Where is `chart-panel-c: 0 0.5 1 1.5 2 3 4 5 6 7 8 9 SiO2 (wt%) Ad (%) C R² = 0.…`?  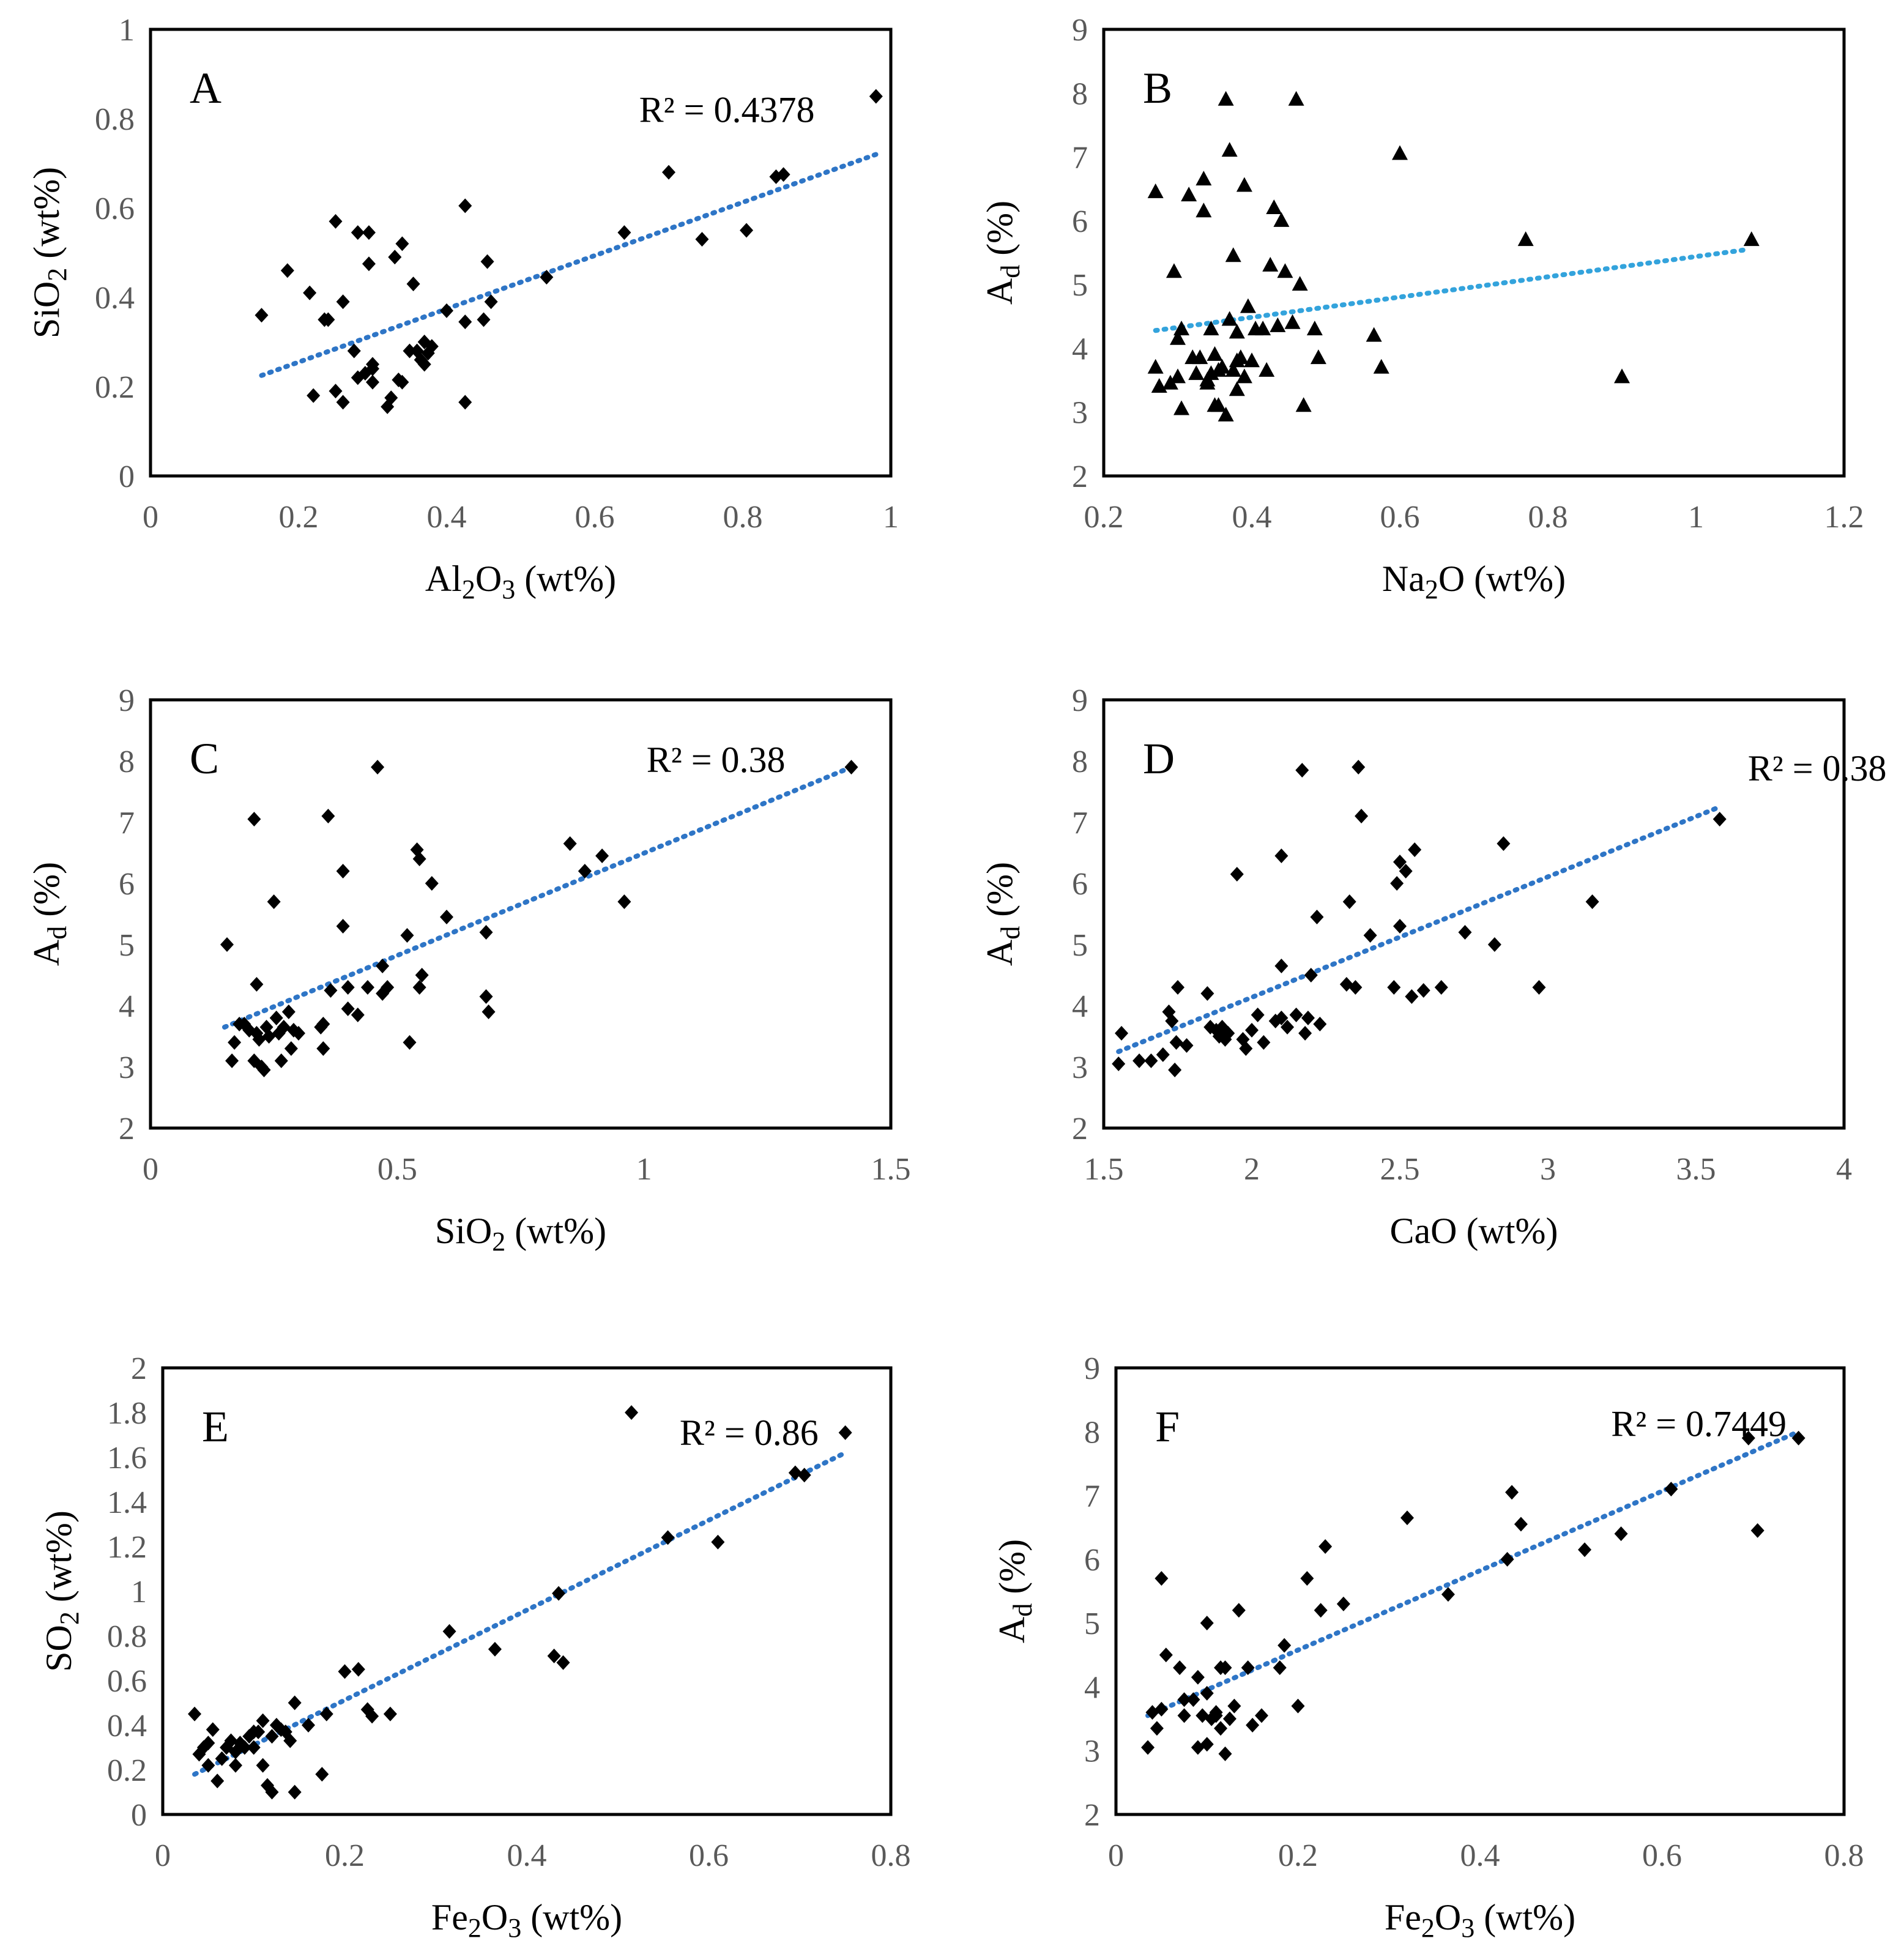 chart-panel-c: 0 0.5 1 1.5 2 3 4 5 6 7 8 9 SiO2 (wt%) Ad (%) C R² = 0.… is located at coordinates (468, 970).